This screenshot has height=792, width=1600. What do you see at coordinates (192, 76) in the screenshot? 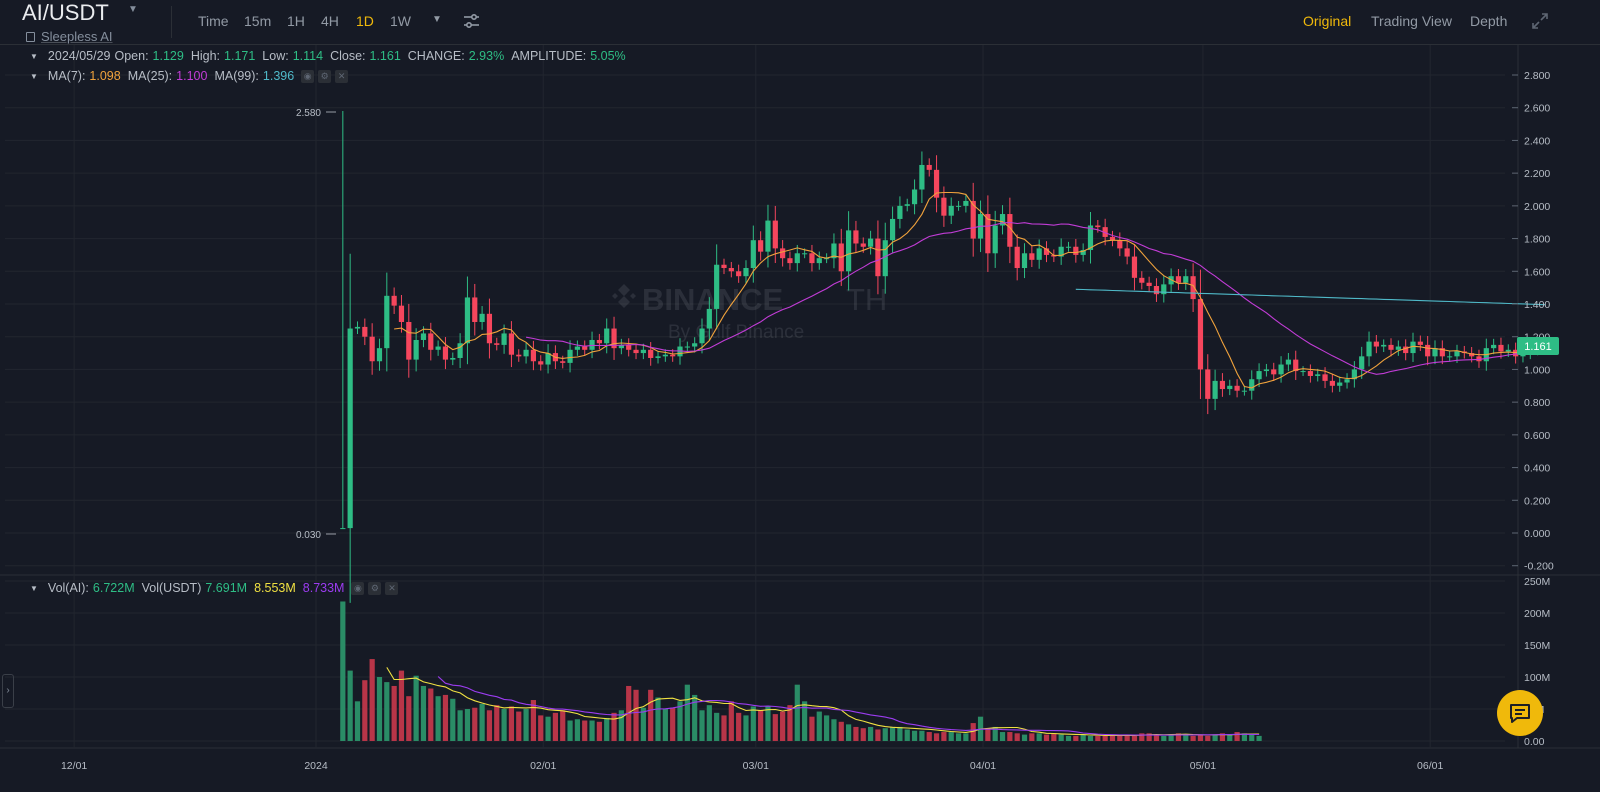
I see `ma25-value: 1.100` at bounding box center [192, 76].